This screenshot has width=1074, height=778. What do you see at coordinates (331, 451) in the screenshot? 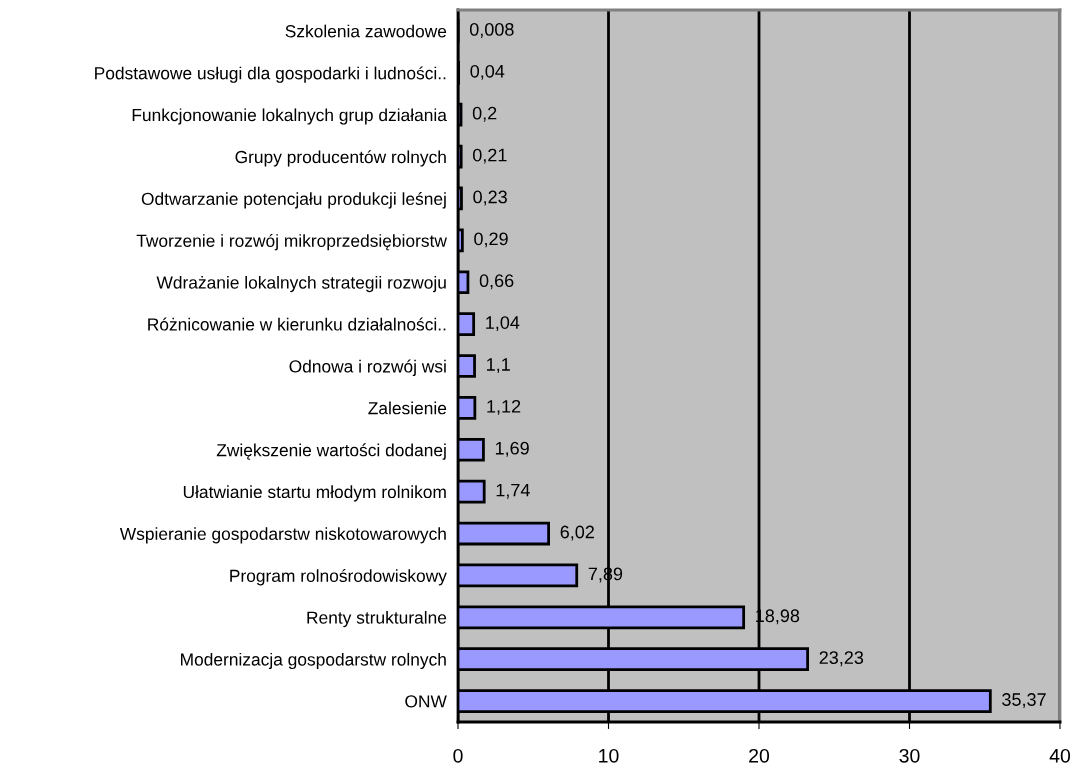
I see `y-tick-label: Zwiększenie wartości dodanej` at bounding box center [331, 451].